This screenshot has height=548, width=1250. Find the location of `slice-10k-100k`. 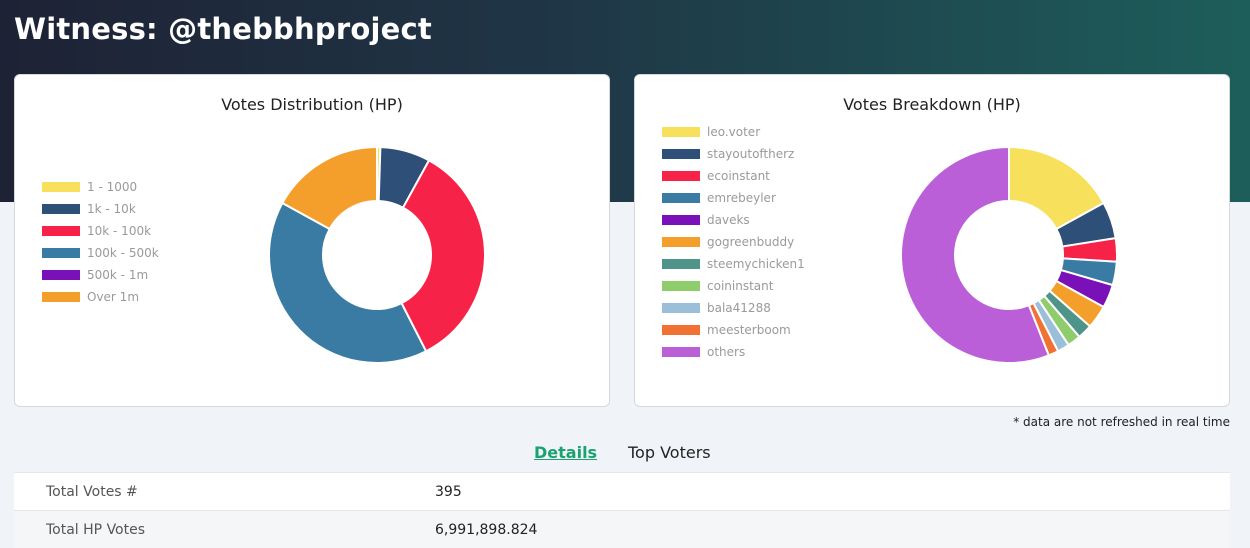

slice-10k-100k is located at coordinates (443, 255).